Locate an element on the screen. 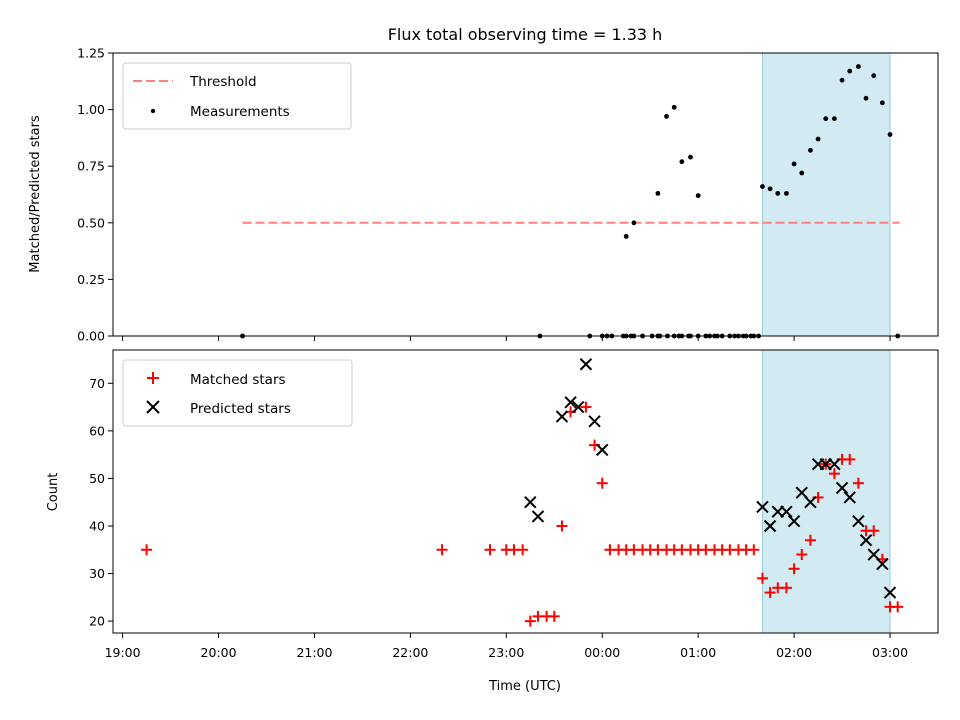 The image size is (960, 720). y-tick-label: 1.00 is located at coordinates (91, 109).